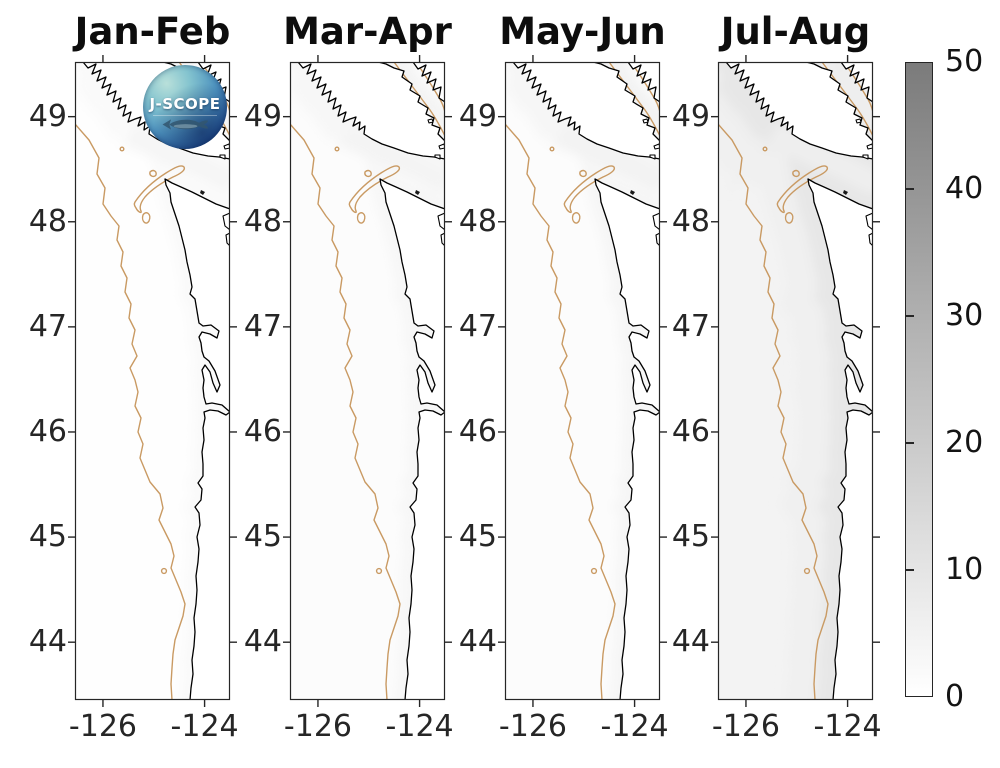 This screenshot has width=1000, height=768. I want to click on jscope-logo-text: J-SCOPE, so click(185, 105).